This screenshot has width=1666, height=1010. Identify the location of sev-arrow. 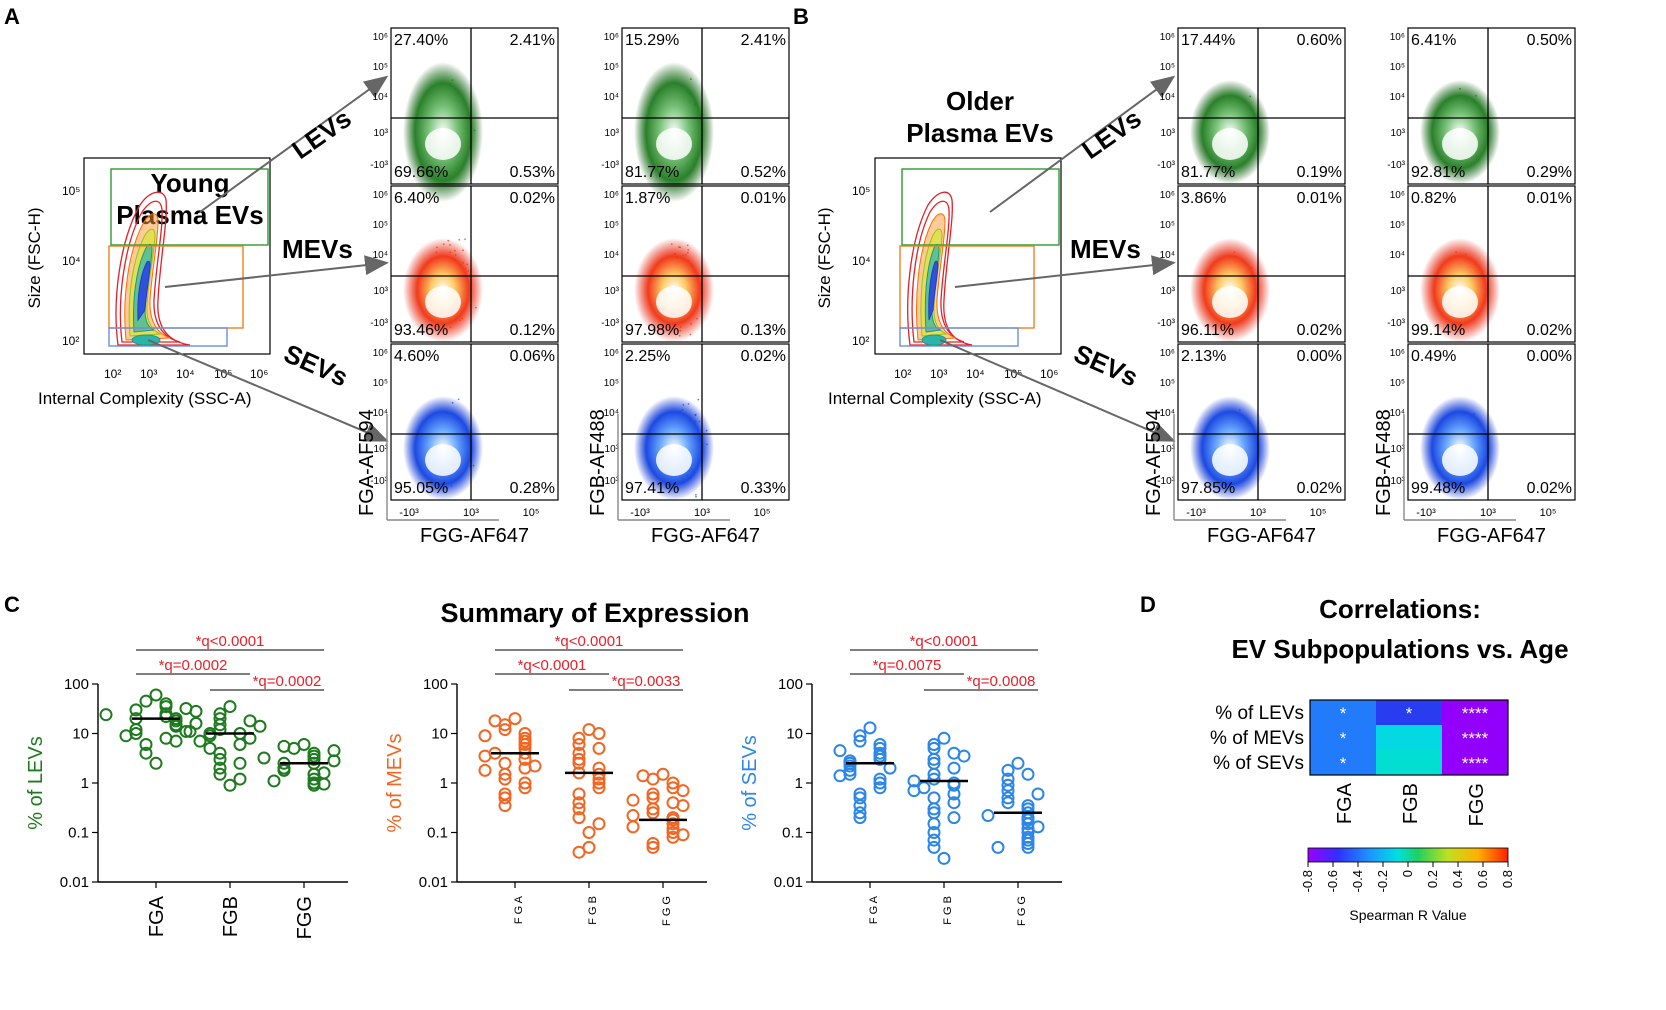
(268, 390).